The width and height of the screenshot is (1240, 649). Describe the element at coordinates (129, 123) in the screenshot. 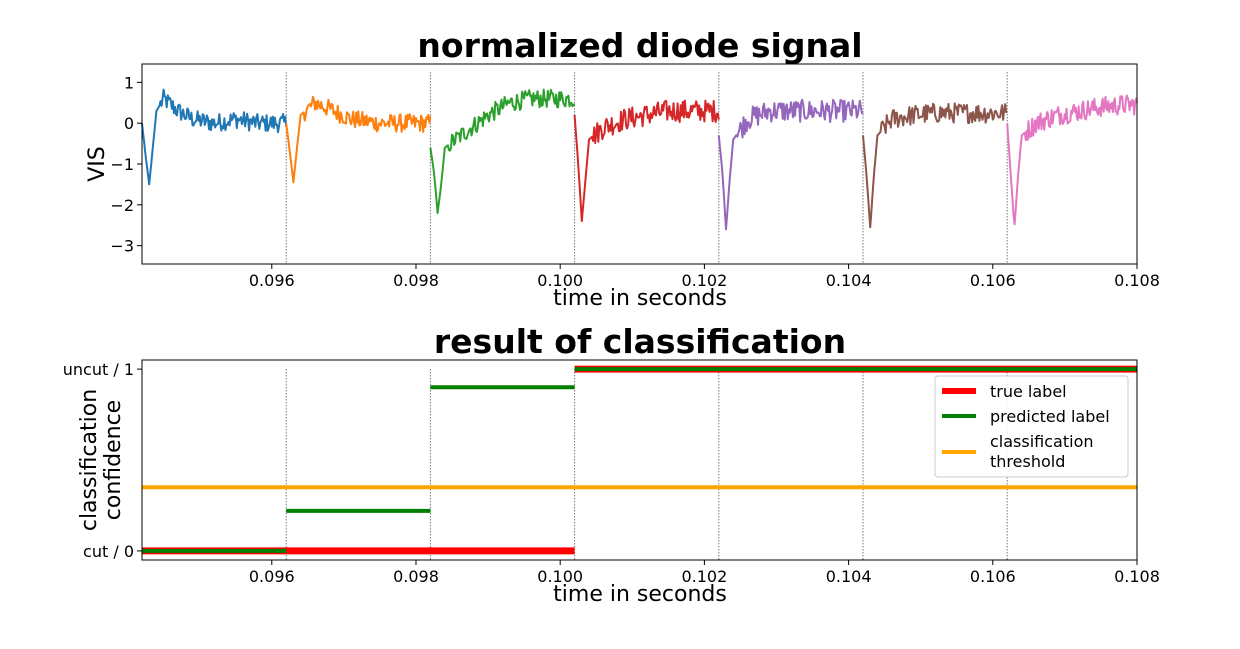

I see `top-y-tick-label: 0` at that location.